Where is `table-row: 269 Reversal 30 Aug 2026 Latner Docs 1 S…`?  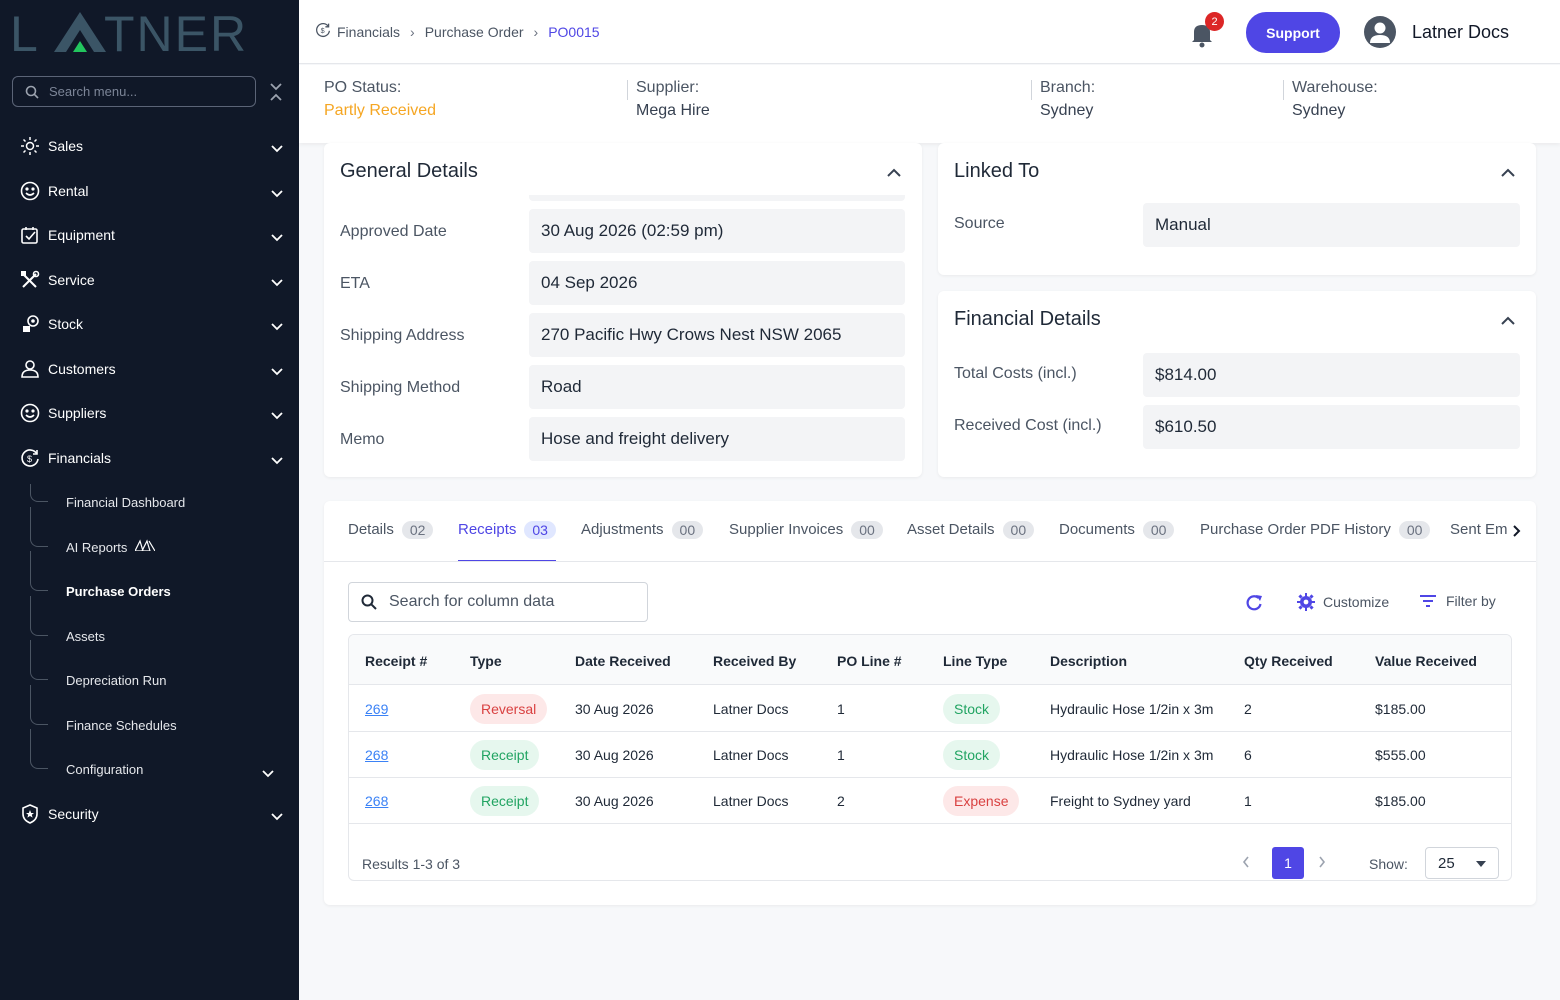 table-row: 269 Reversal 30 Aug 2026 Latner Docs 1 S… is located at coordinates (930, 709).